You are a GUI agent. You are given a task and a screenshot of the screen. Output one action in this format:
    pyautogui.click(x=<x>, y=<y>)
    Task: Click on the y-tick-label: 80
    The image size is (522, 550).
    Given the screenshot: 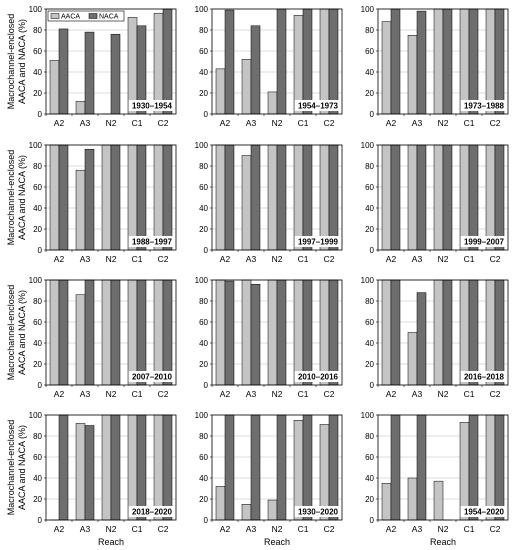 What is the action you would take?
    pyautogui.click(x=37, y=30)
    